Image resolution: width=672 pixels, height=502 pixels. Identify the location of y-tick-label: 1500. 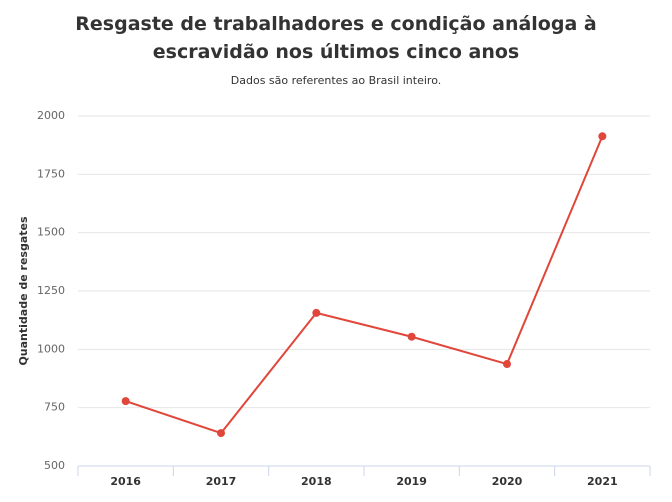
(51, 232).